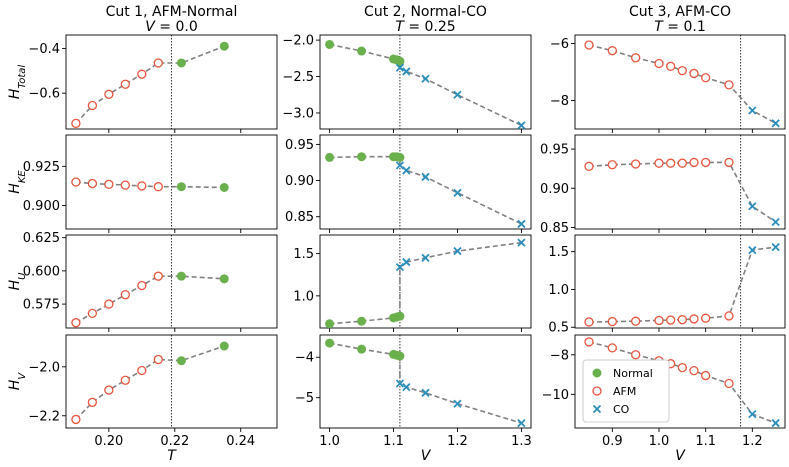 This screenshot has height=467, width=789. I want to click on column-title: Cut 2, Normal-CO, so click(425, 12).